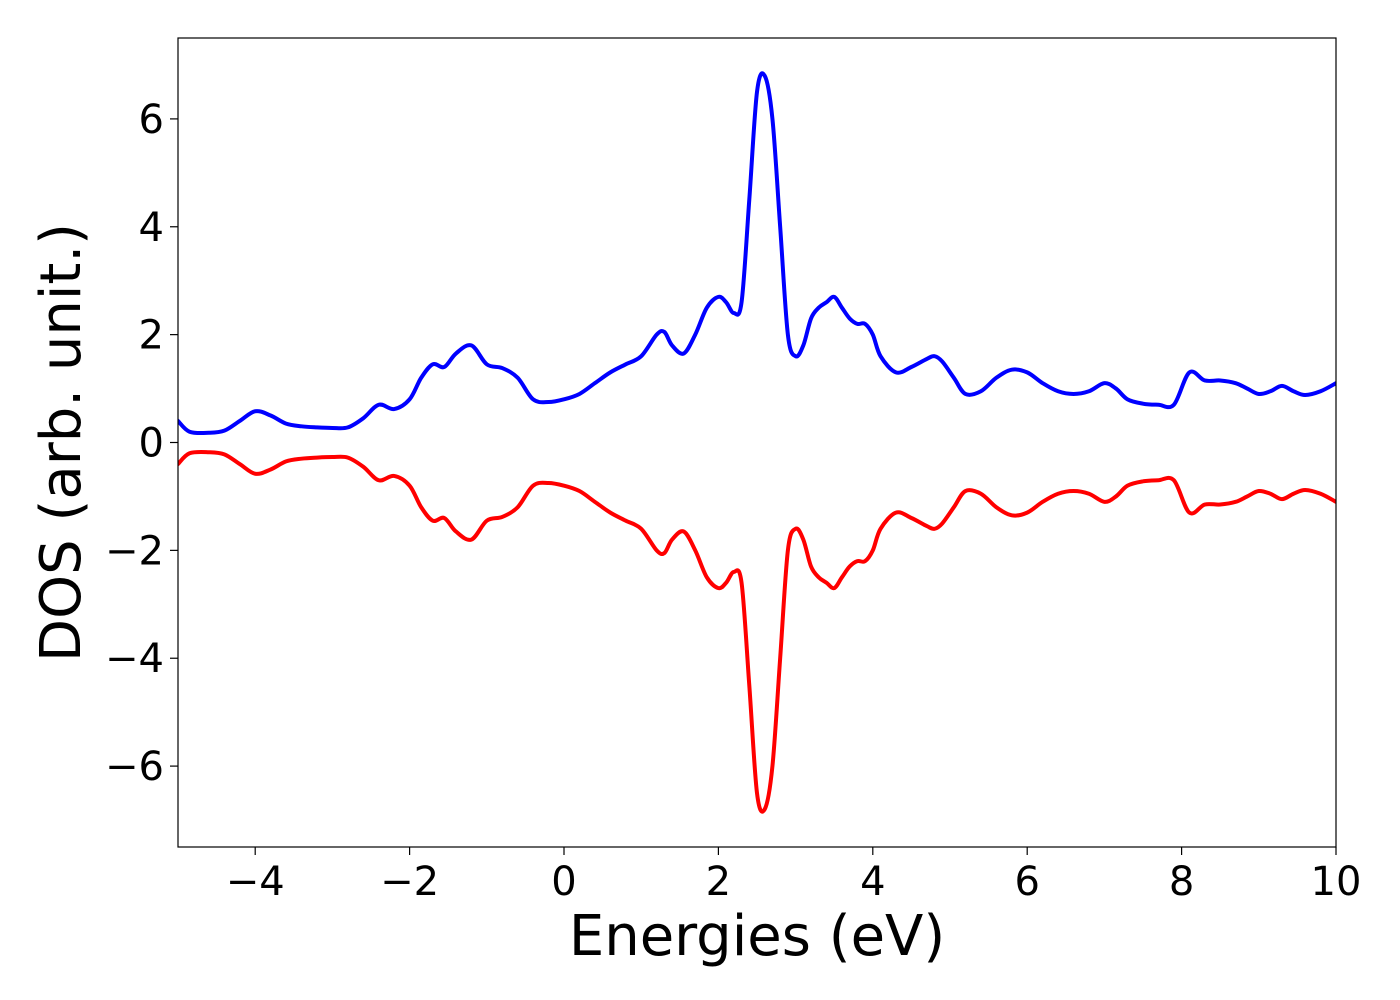  What do you see at coordinates (134, 767) in the screenshot?
I see `y-tick-label: −6` at bounding box center [134, 767].